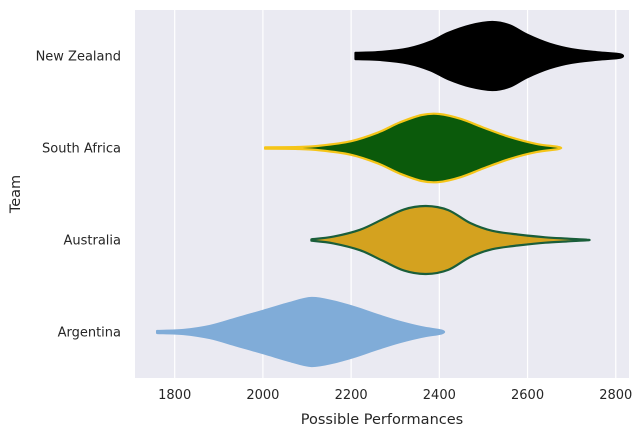  What do you see at coordinates (615, 395) in the screenshot?
I see `x-tick-label-2800: 2800` at bounding box center [615, 395].